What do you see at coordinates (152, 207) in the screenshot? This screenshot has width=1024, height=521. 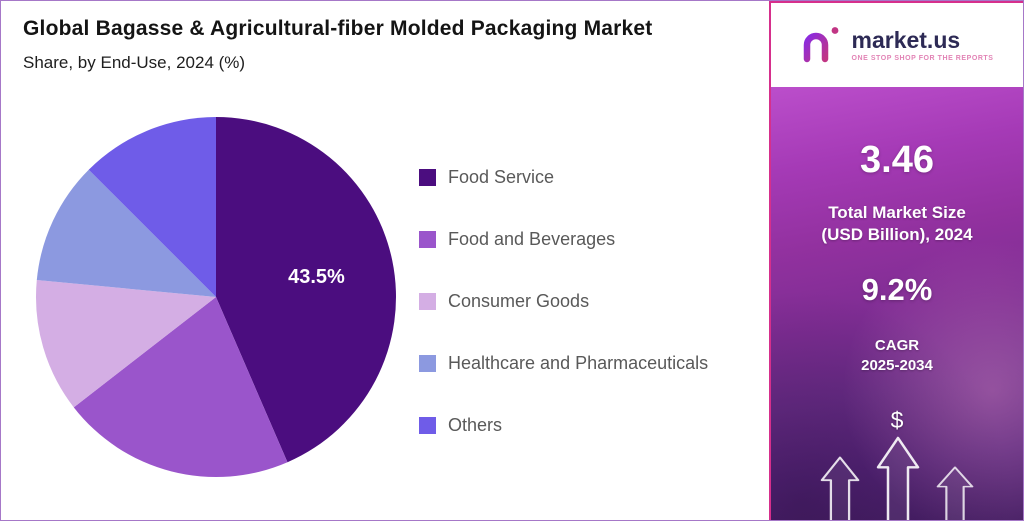 I see `pie-slice-others` at bounding box center [152, 207].